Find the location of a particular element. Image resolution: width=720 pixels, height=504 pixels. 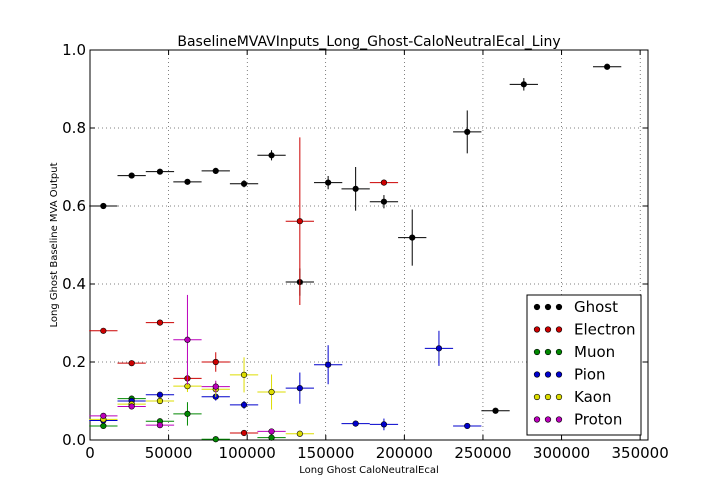

x-tick-label: 200000 is located at coordinates (404, 453).